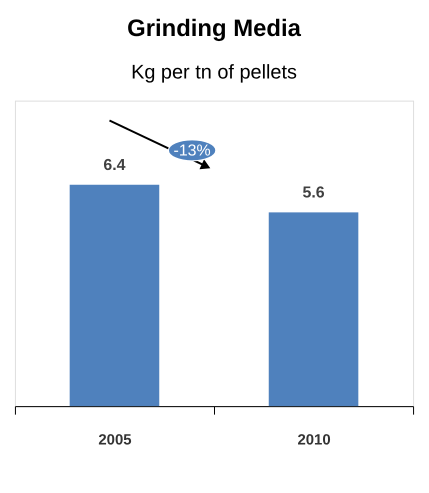 The height and width of the screenshot is (493, 429). I want to click on chart-subtitle: Kg per tn of pellets, so click(214, 73).